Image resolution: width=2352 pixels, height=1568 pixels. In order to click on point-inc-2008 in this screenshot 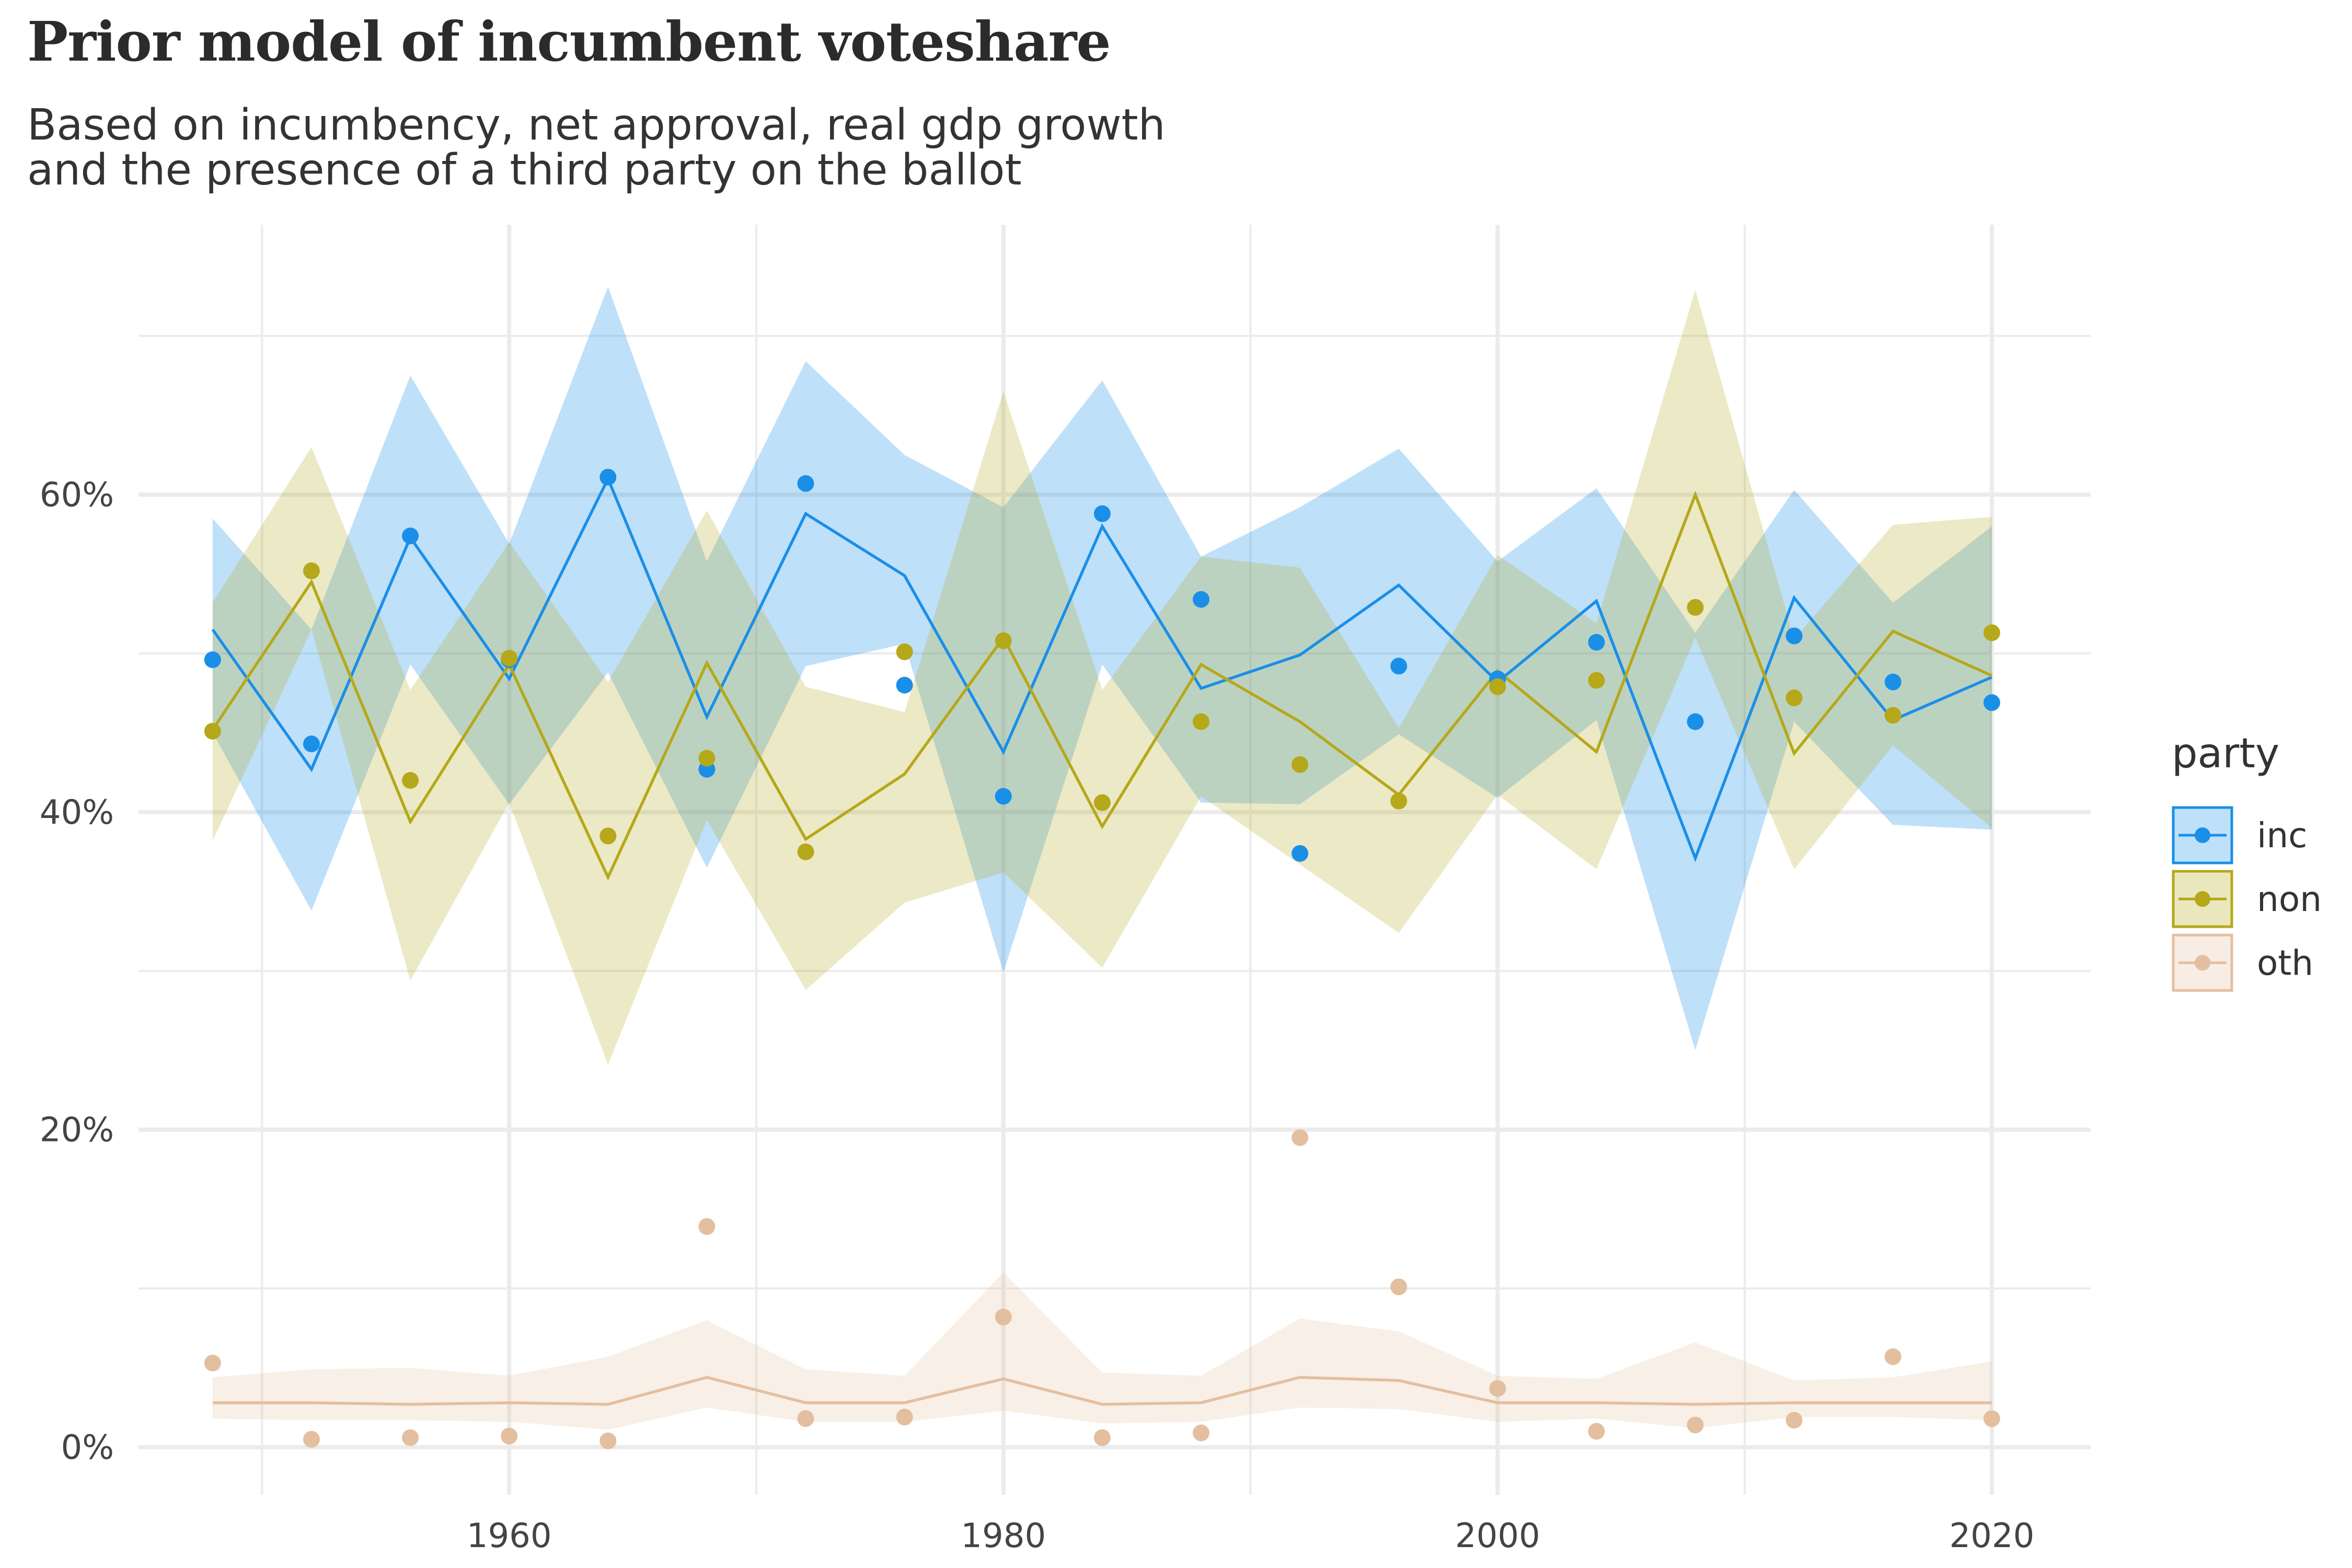, I will do `click(1695, 721)`.